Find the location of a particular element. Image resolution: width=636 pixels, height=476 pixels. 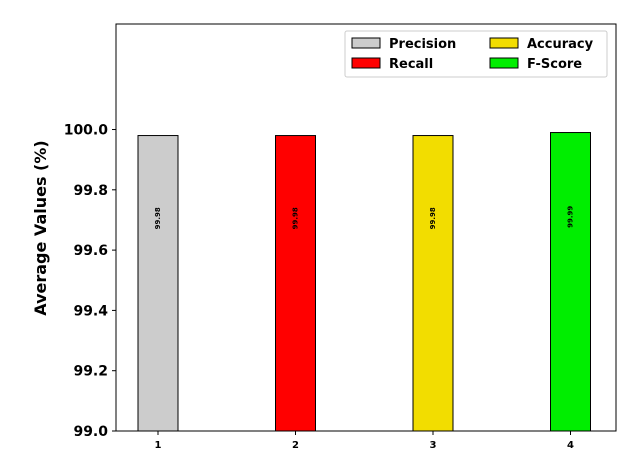

bar-labels-group: 99.98 99.98 99.98 99.99 is located at coordinates (364, 218).